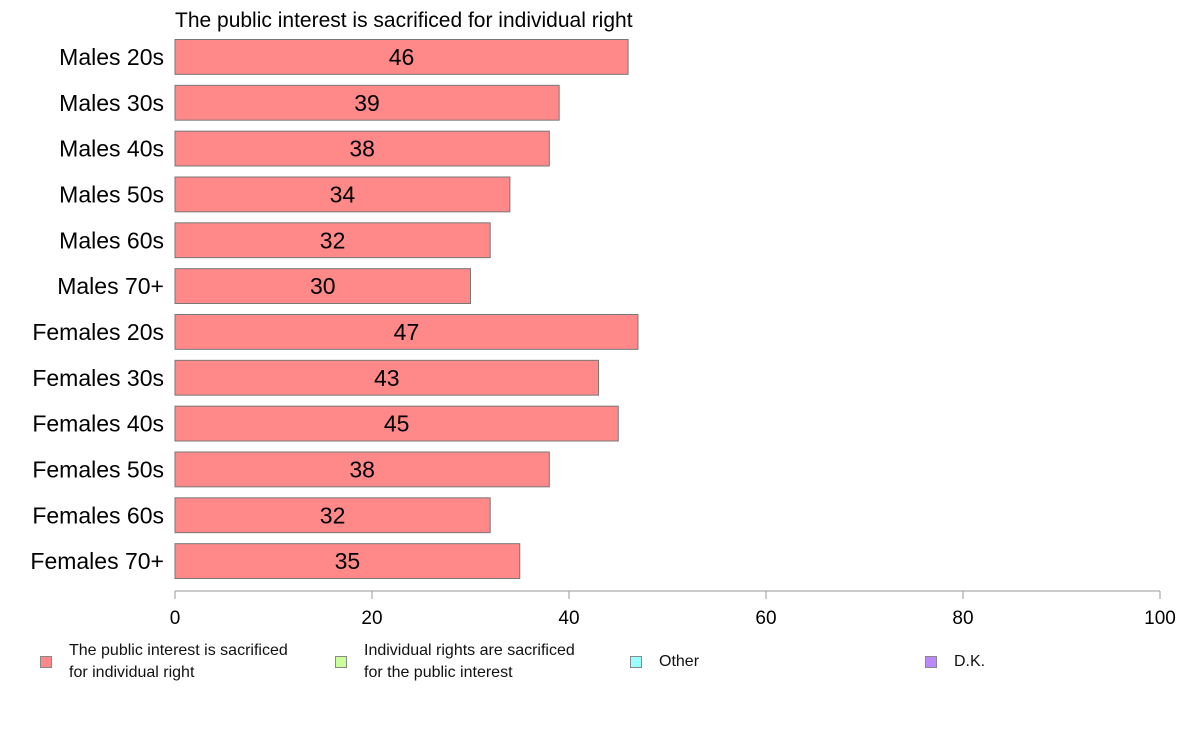 Image resolution: width=1188 pixels, height=736 pixels. What do you see at coordinates (970, 661) in the screenshot?
I see `legend-label: D.K.` at bounding box center [970, 661].